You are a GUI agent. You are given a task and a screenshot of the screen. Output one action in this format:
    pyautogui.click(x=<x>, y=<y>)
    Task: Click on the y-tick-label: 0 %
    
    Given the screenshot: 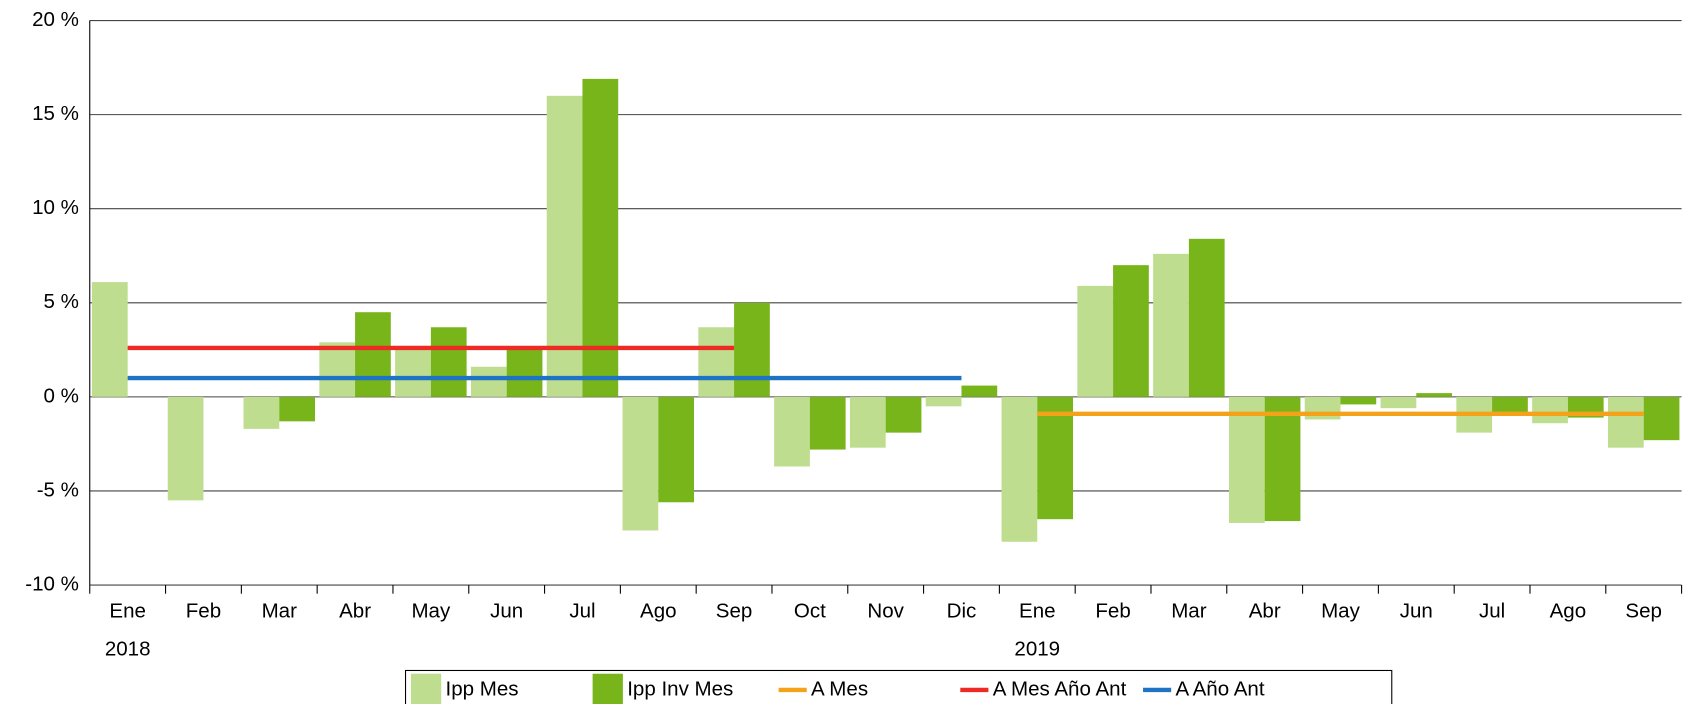 What is the action you would take?
    pyautogui.click(x=61, y=395)
    